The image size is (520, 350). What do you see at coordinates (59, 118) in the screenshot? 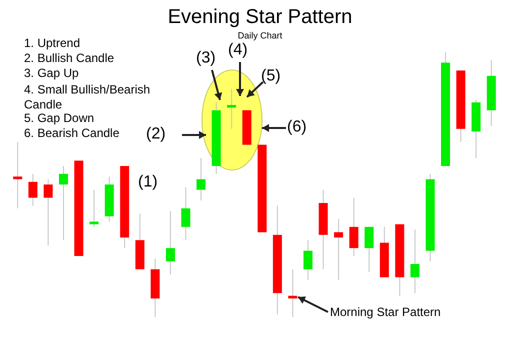
I see `annotation: 5. Gap Down` at bounding box center [59, 118].